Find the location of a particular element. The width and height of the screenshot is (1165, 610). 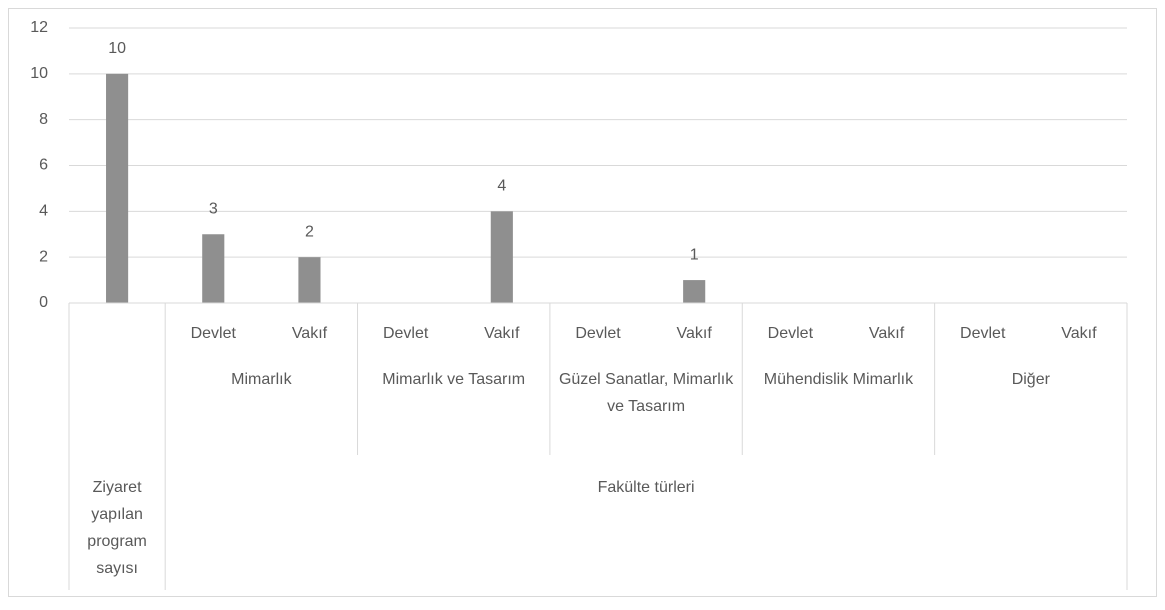

data-label: 1 is located at coordinates (694, 254).